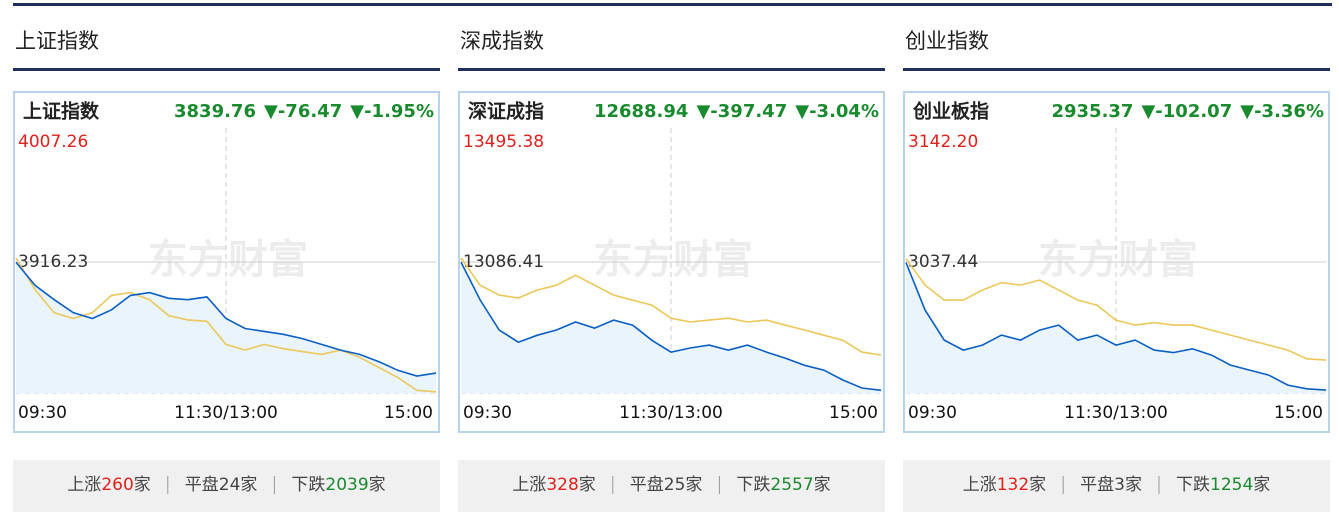 The image size is (1339, 521). I want to click on footer-stats: 上涨260家 平盘24家 下跌2039家, so click(226, 485).